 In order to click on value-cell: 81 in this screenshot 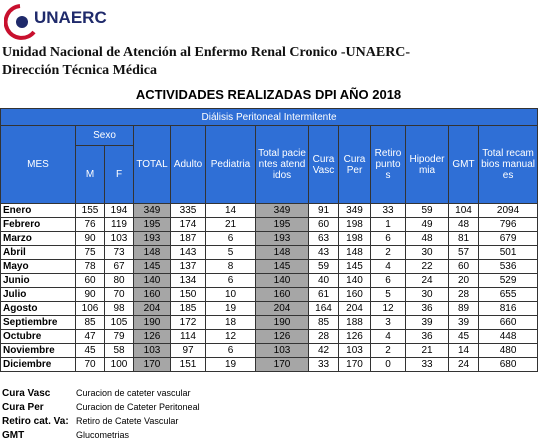, I will do `click(463, 238)`.